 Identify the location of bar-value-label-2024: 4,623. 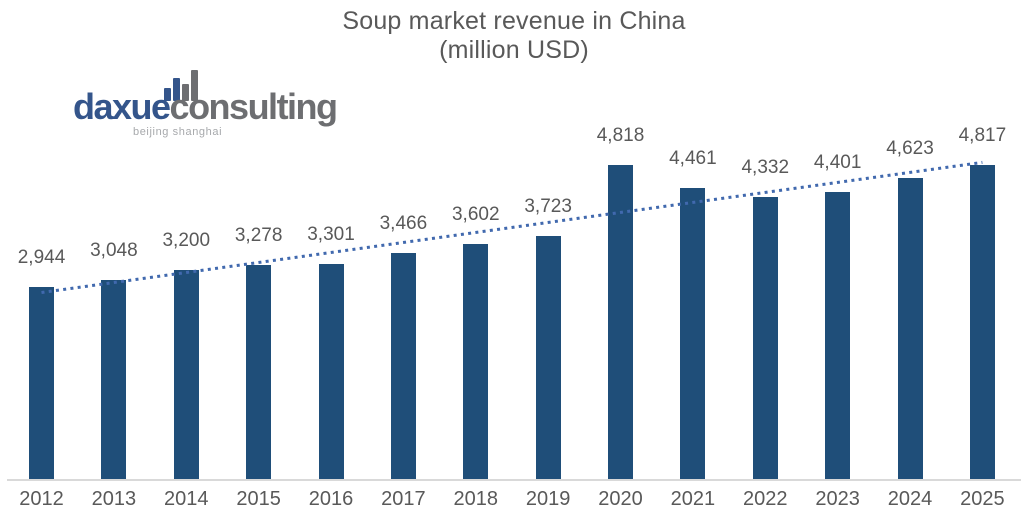
(910, 148).